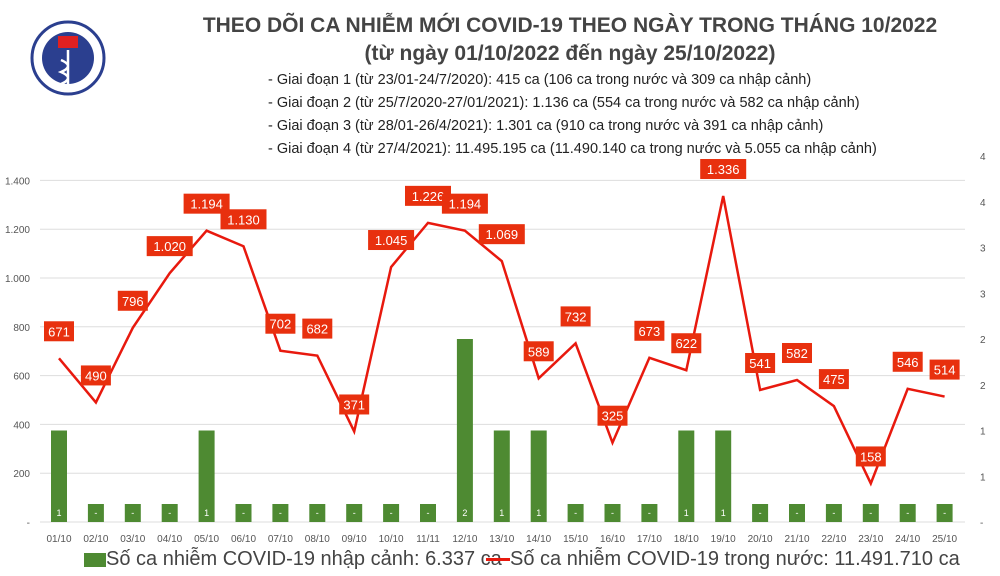 Image resolution: width=1000 pixels, height=576 pixels. Describe the element at coordinates (95, 559) in the screenshot. I see `legend-bar-swatch` at that location.